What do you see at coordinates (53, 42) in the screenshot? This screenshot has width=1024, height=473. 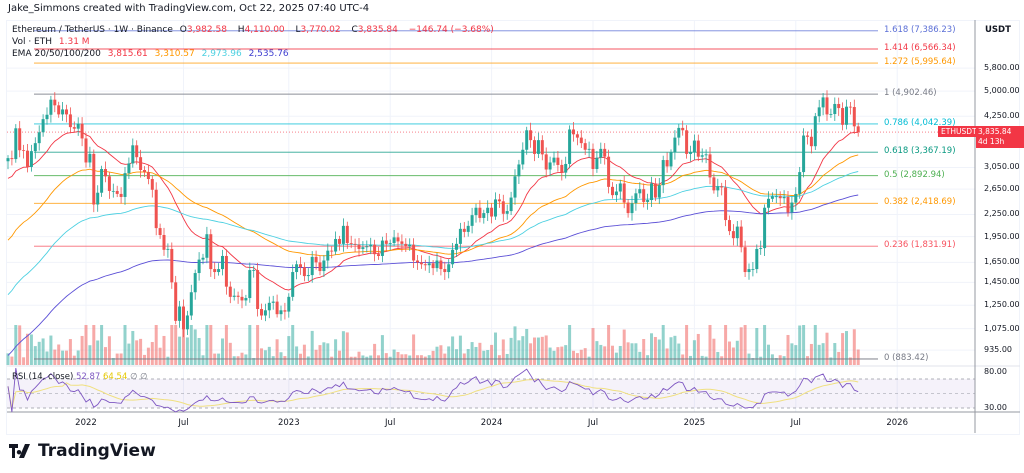 I see `volume-legend: Vol · ETH 1.31 M` at bounding box center [53, 42].